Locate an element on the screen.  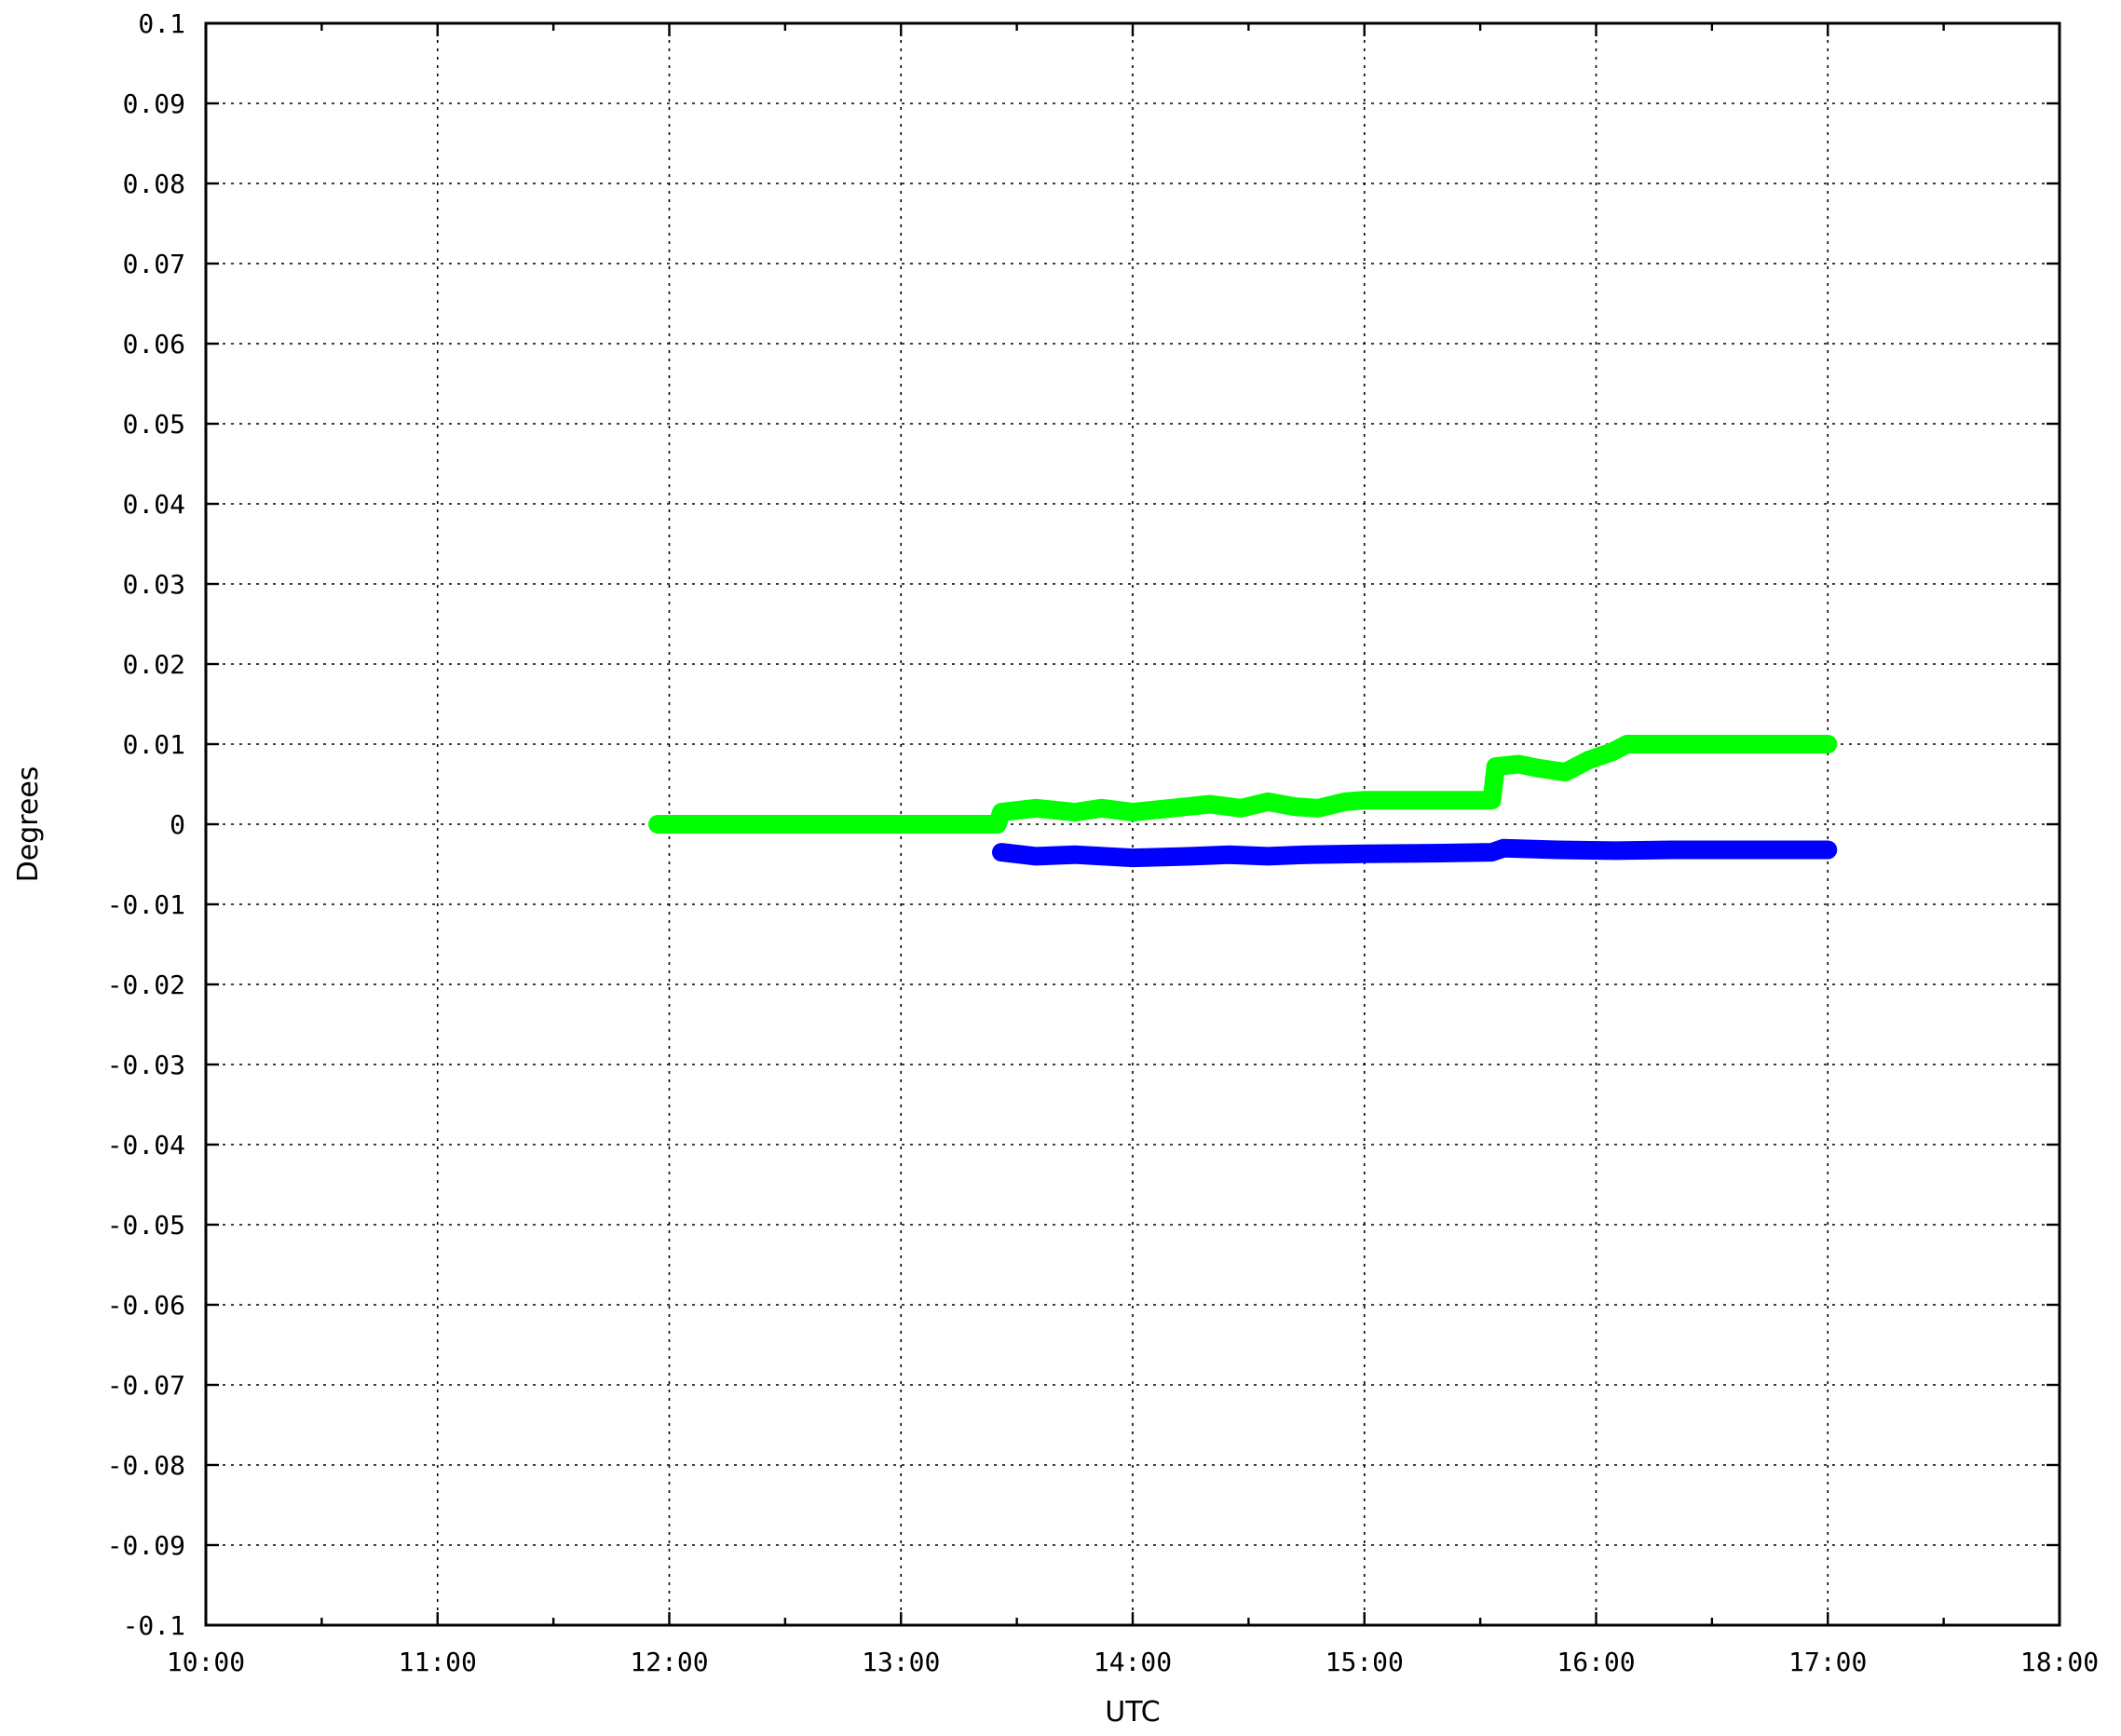
x-tick-label: 14:00 is located at coordinates (1133, 1662).